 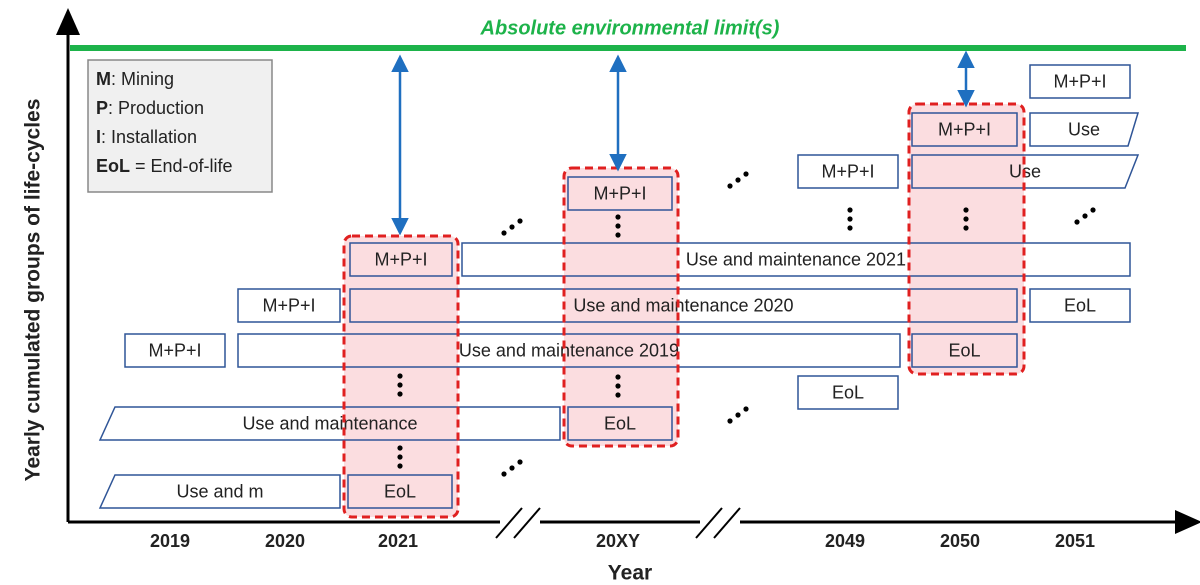 I want to click on legend-key: I, so click(x=98, y=137).